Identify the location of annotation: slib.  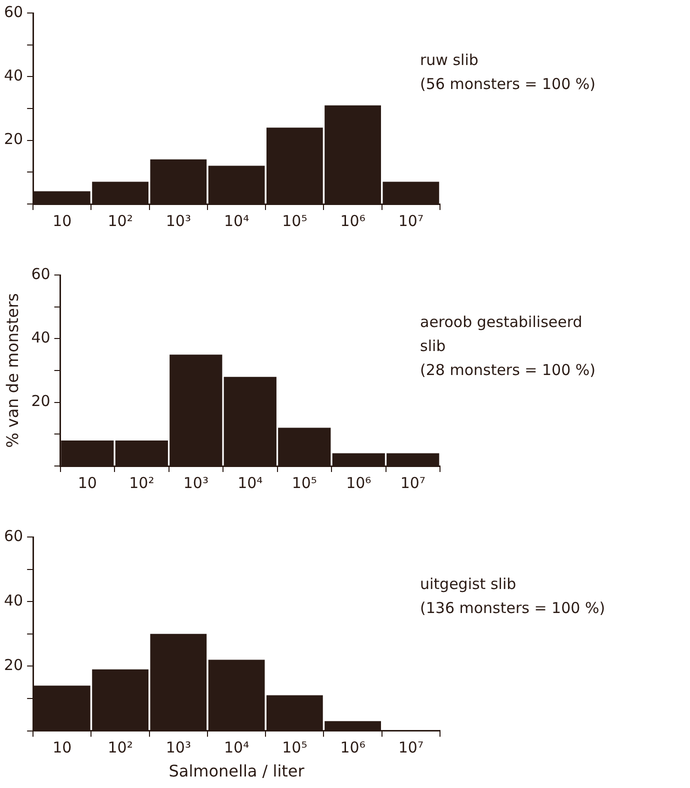
(433, 346).